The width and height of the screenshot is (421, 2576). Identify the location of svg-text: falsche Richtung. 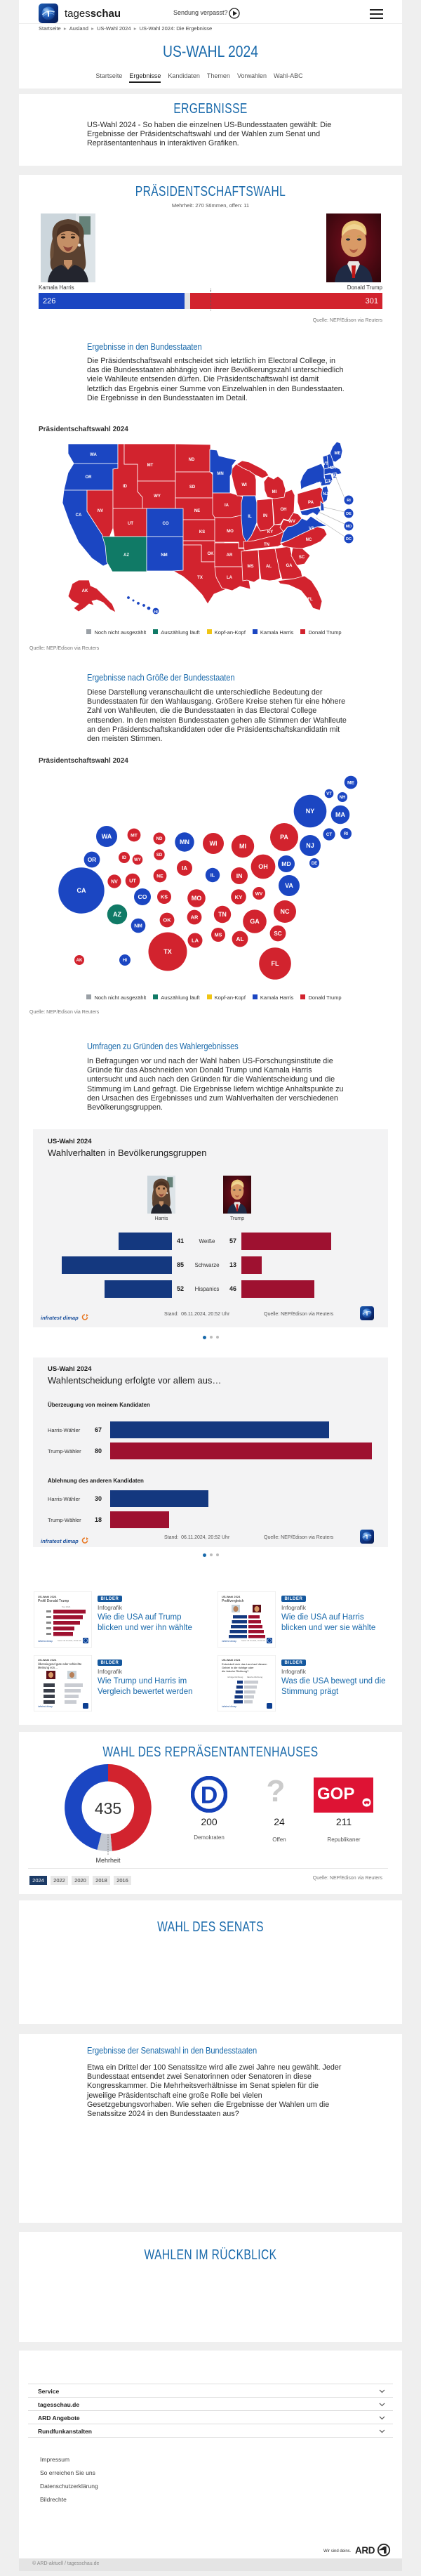
(255, 1677).